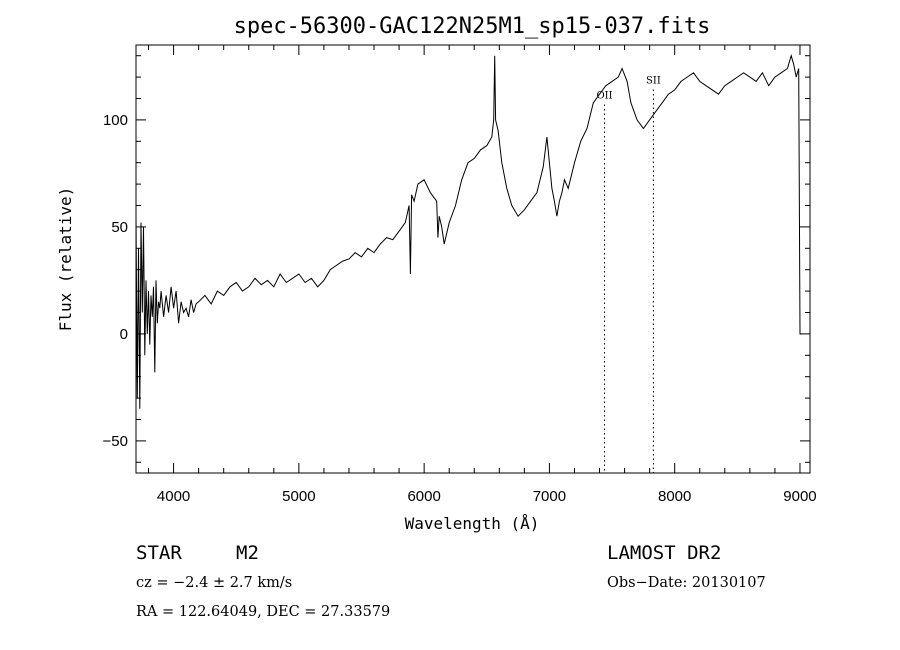 The width and height of the screenshot is (900, 650). Describe the element at coordinates (298, 496) in the screenshot. I see `x-tick-label: 5000` at that location.